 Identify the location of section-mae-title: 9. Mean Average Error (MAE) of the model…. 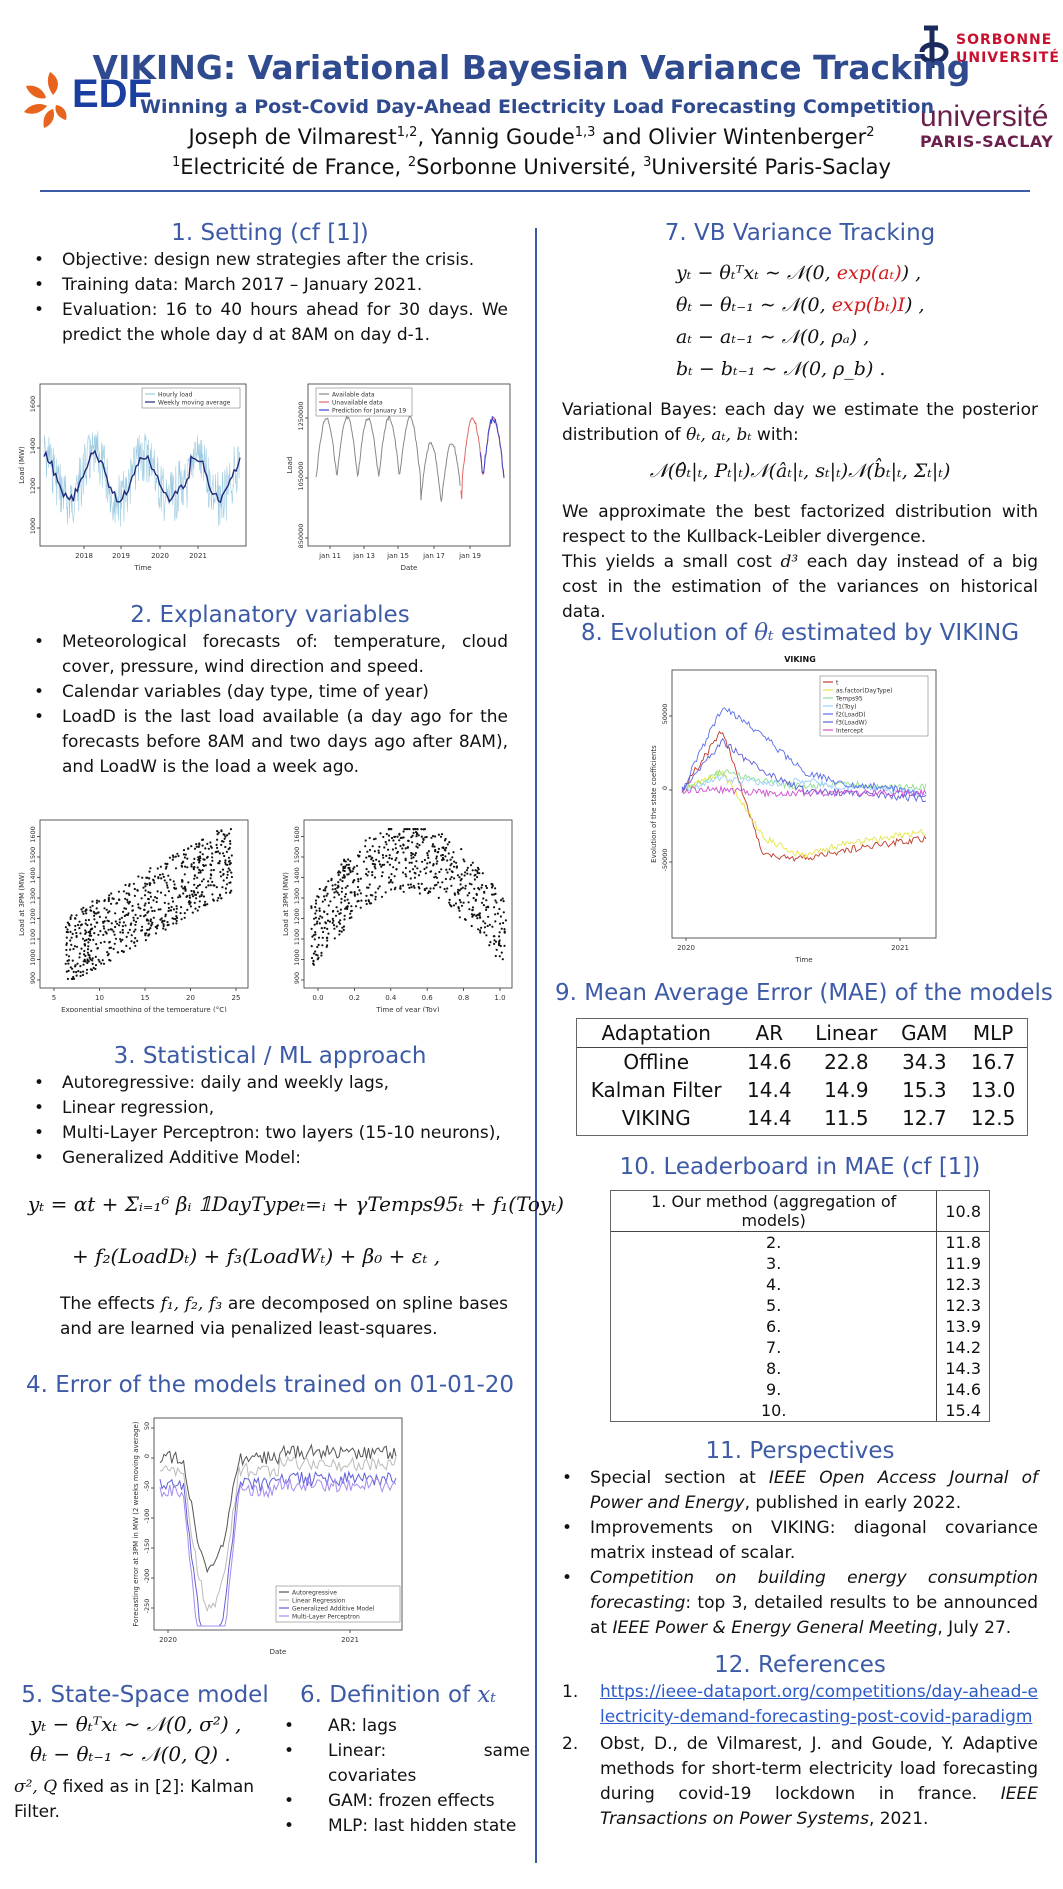
(804, 993).